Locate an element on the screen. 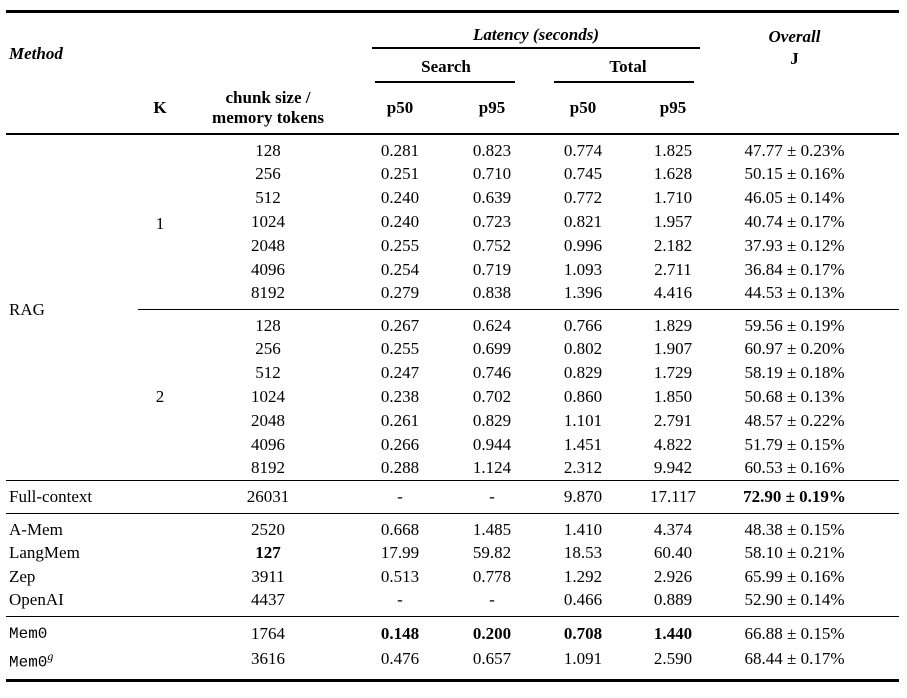 This screenshot has height=698, width=907. cell-search-p95: 0.838 is located at coordinates (492, 292).